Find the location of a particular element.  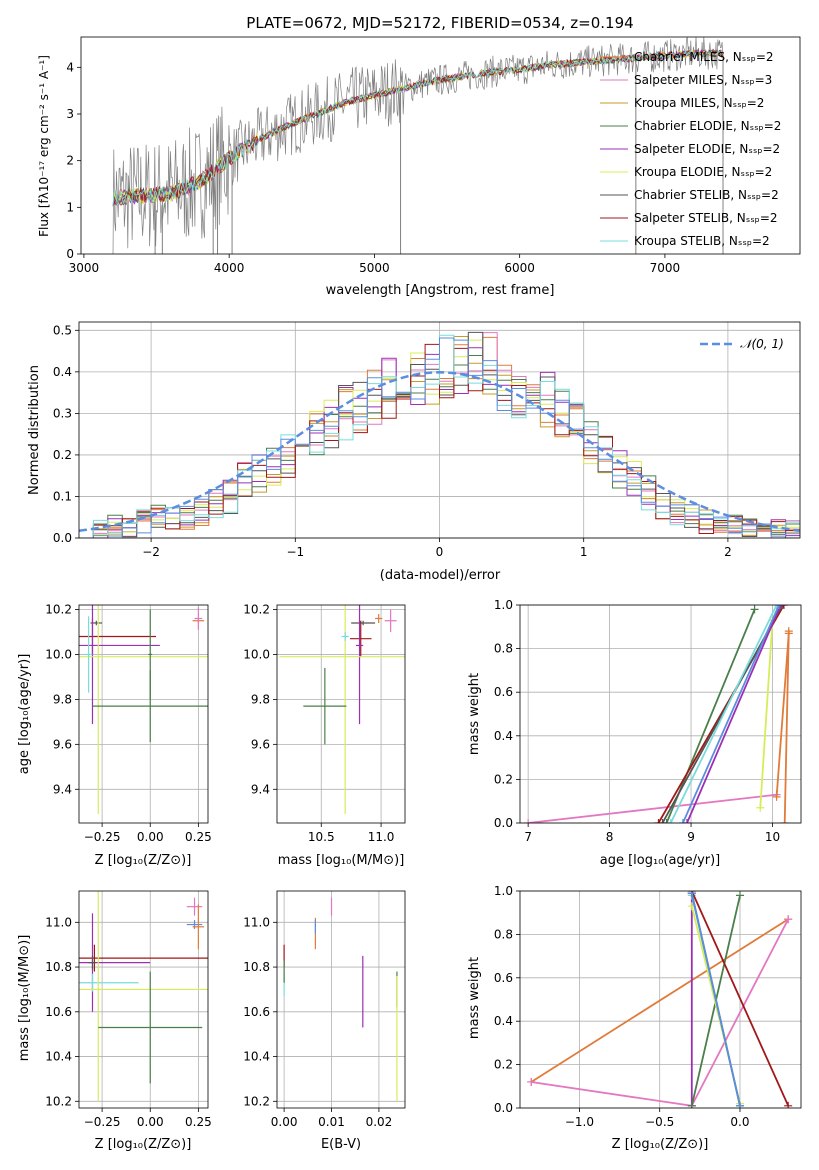

x-tick-label: 3000 is located at coordinates (84, 268).